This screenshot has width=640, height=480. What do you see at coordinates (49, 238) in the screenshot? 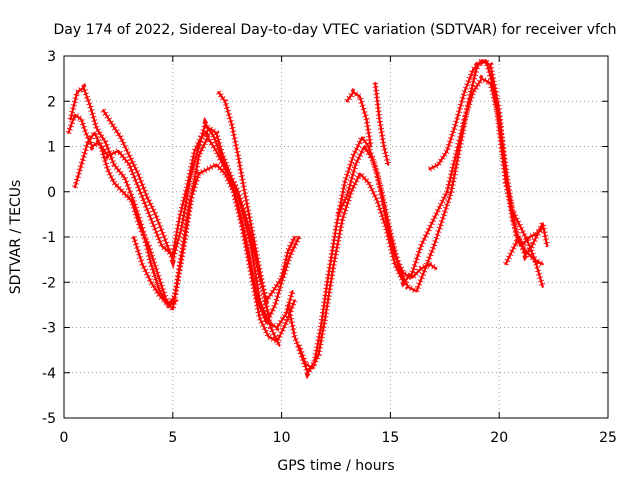
I see `y-tick-label: -1` at bounding box center [49, 238].